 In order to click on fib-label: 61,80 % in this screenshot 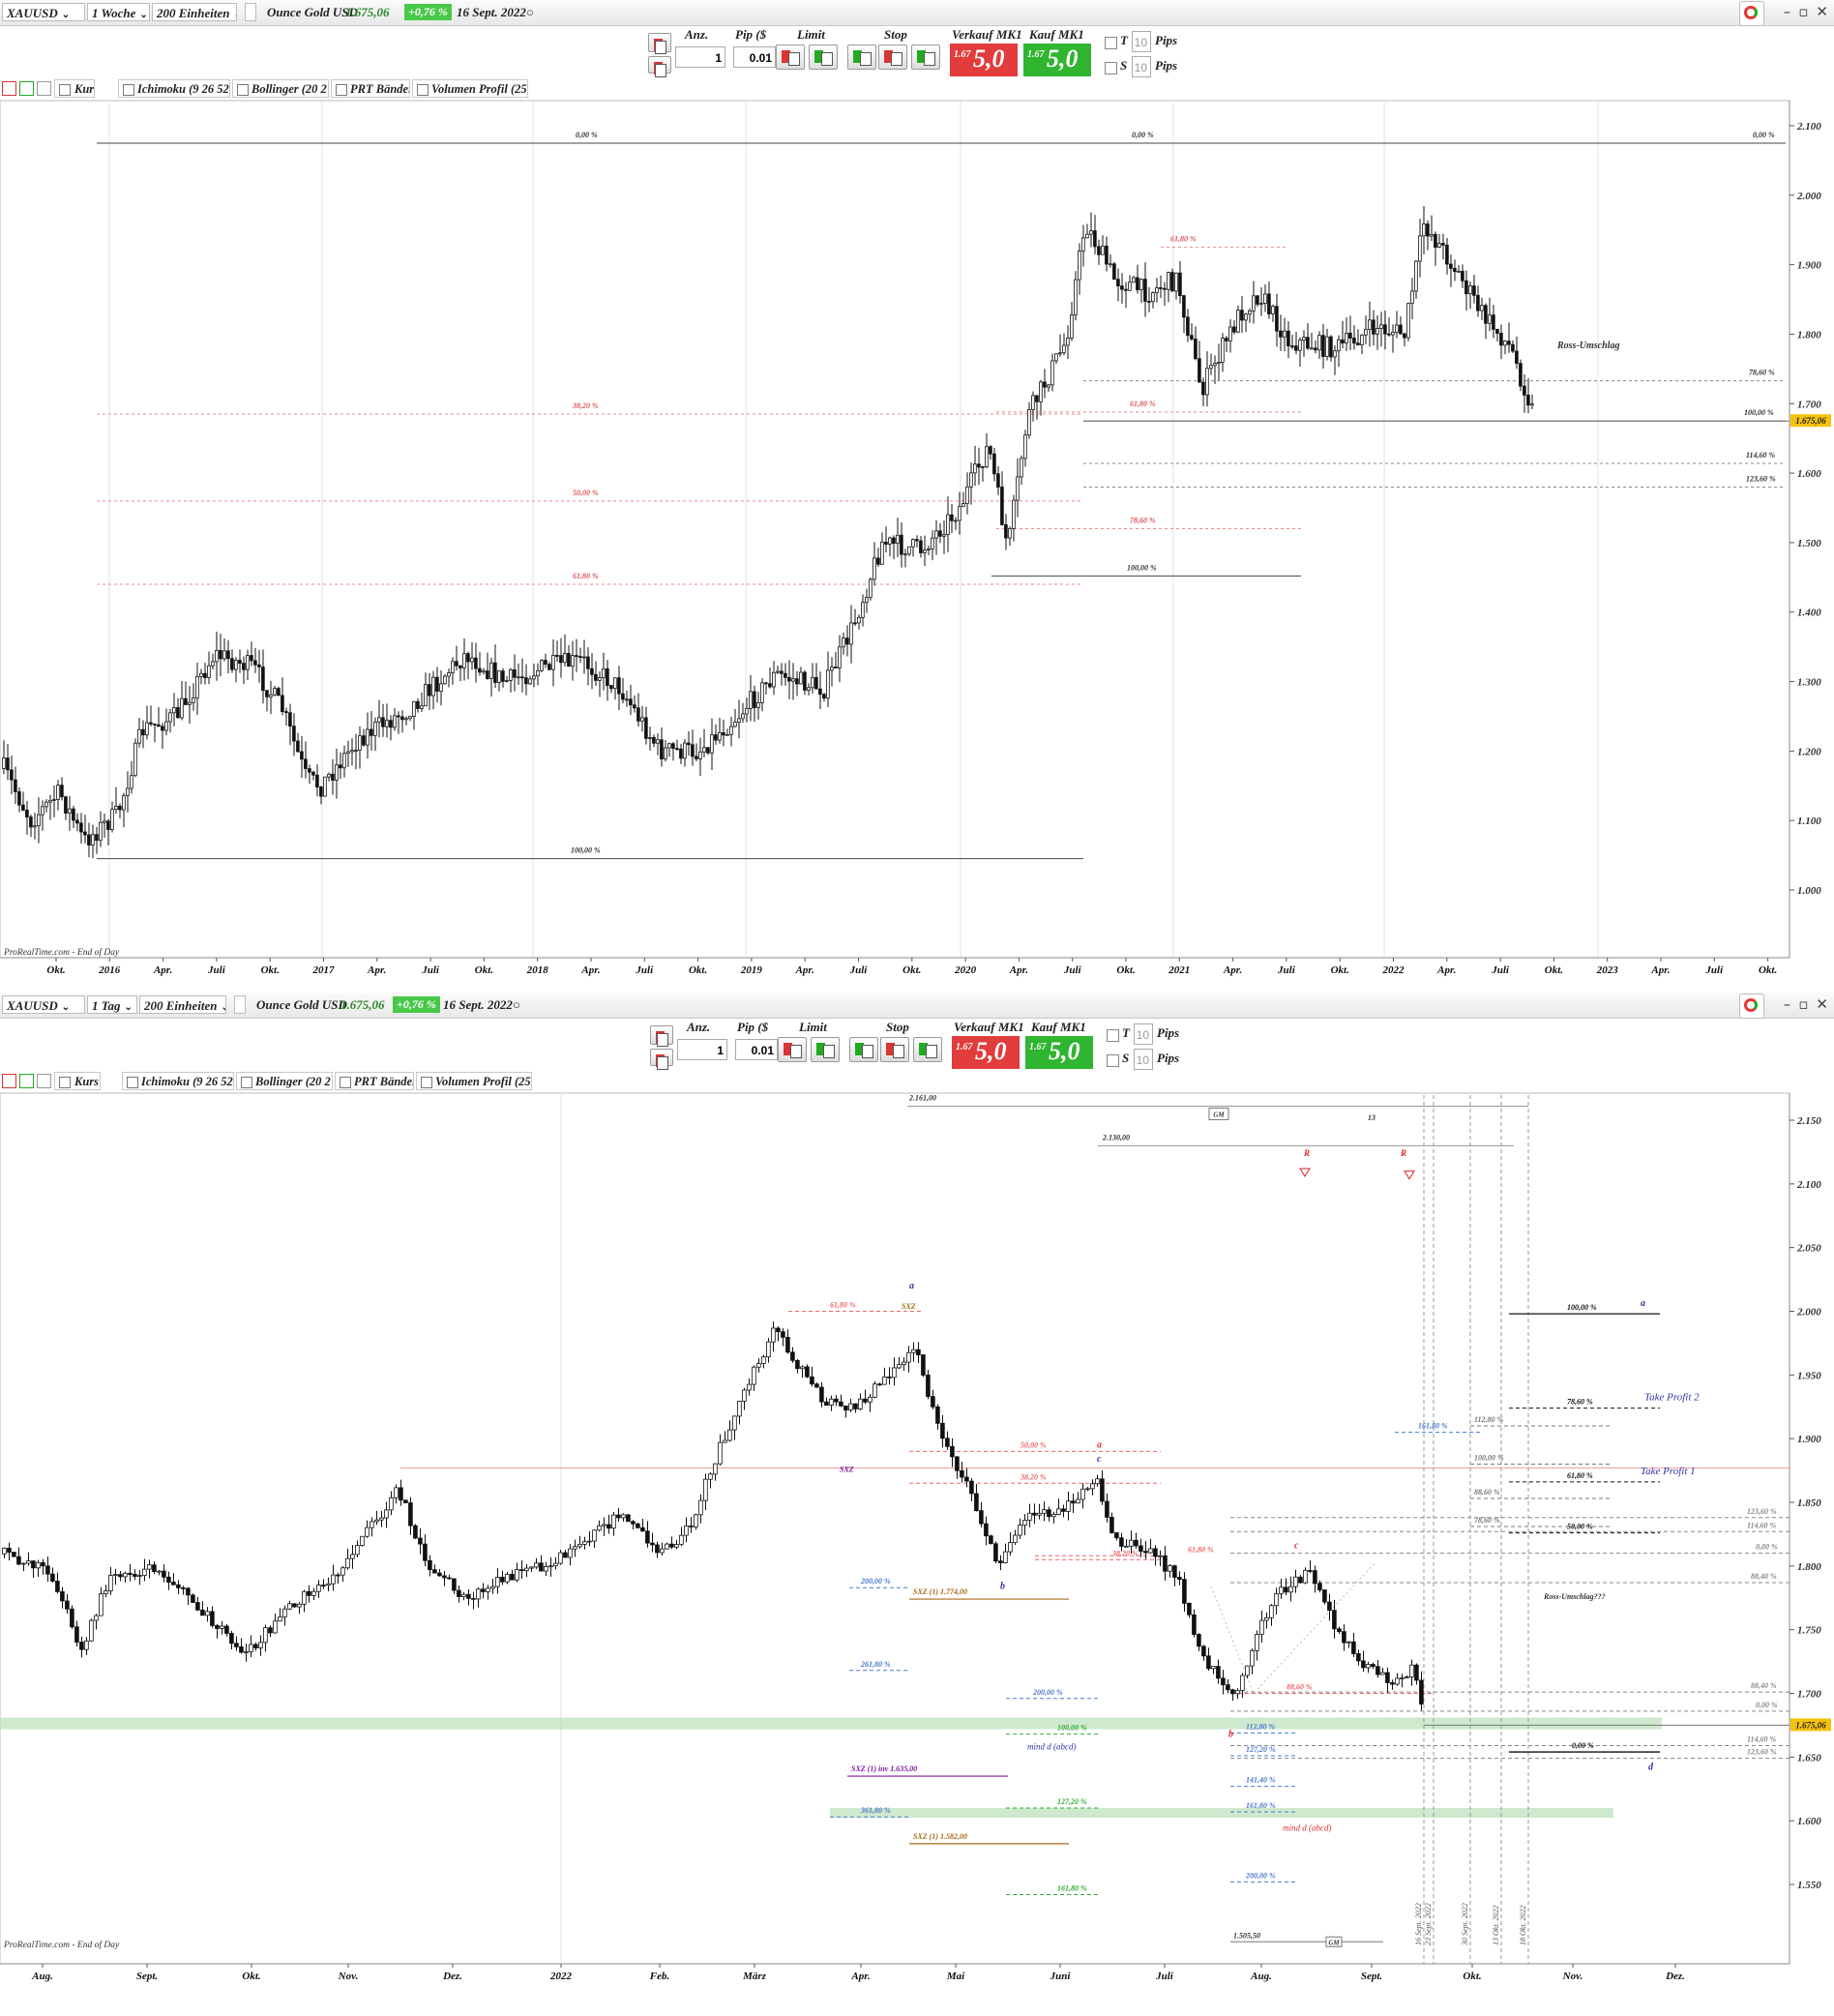, I will do `click(1183, 240)`.